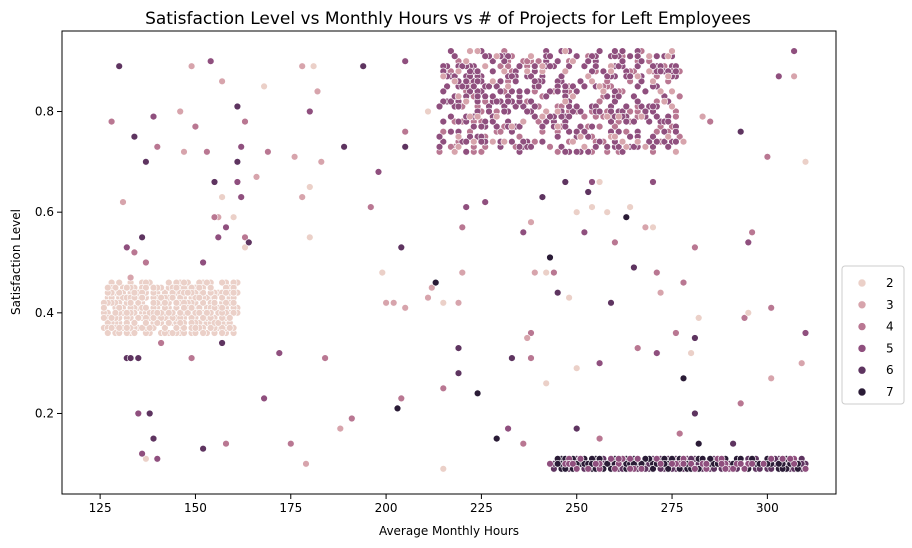 Image resolution: width=912 pixels, height=548 pixels. What do you see at coordinates (16, 262) in the screenshot?
I see `y-axis-label: Satisfaction Level` at bounding box center [16, 262].